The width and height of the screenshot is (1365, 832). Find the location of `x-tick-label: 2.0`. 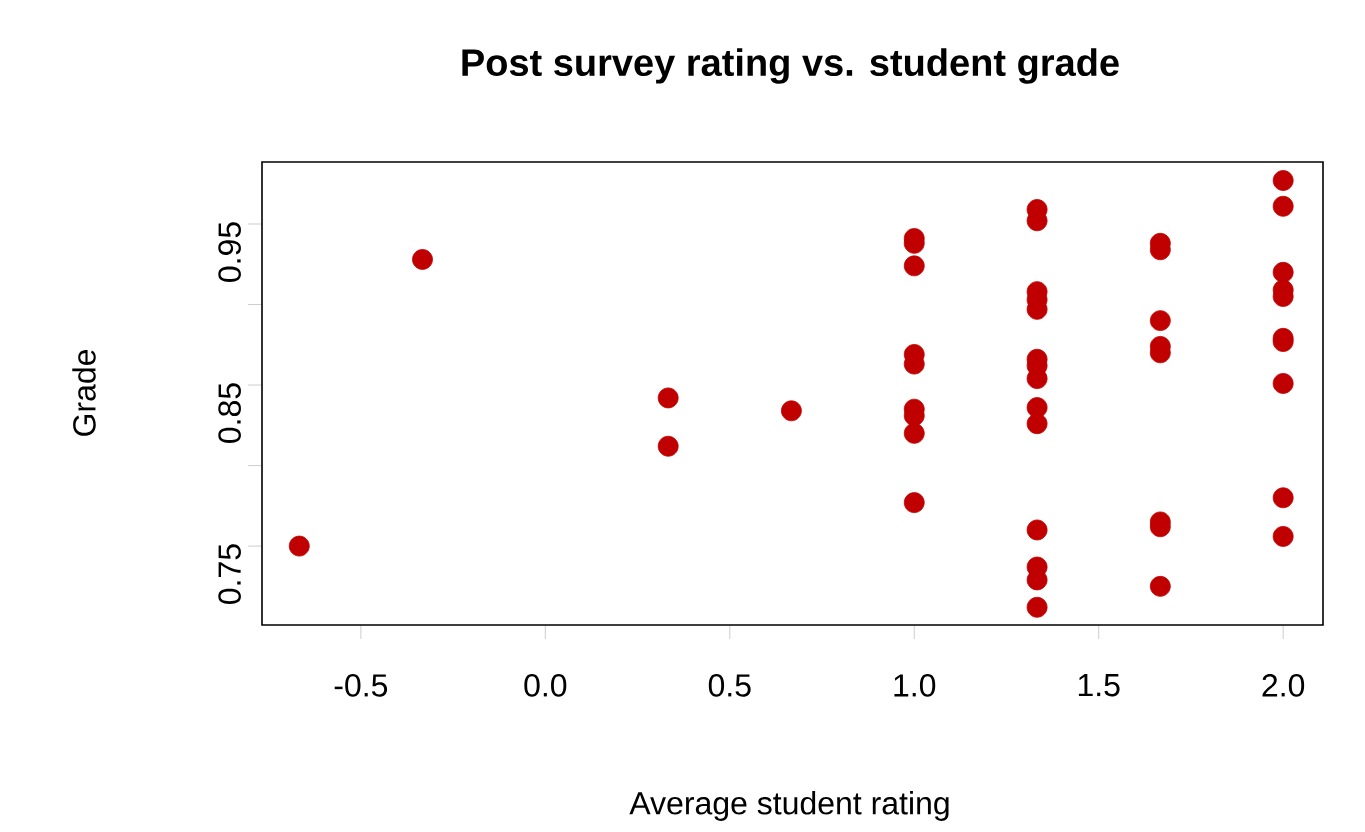

x-tick-label: 2.0 is located at coordinates (1283, 685).